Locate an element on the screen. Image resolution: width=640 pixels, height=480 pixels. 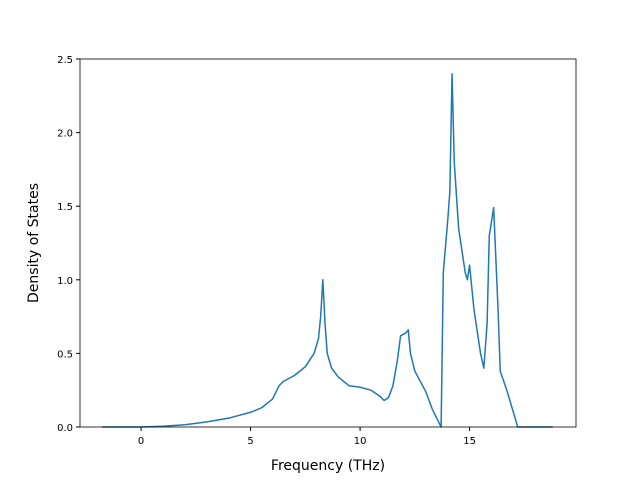
y-tick-label: 1.0 is located at coordinates (65, 281).